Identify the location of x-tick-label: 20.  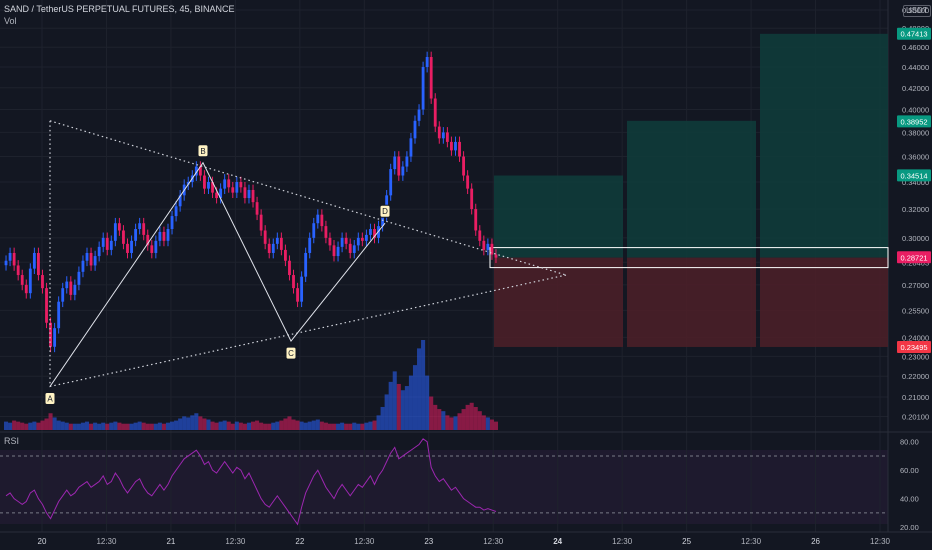
(42, 541).